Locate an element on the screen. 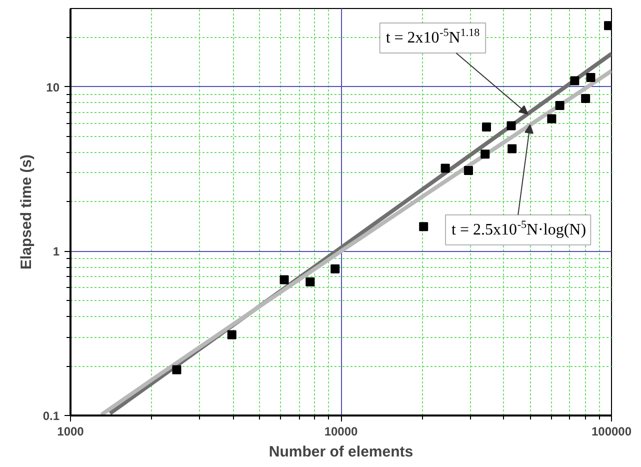 The image size is (641, 467). y-axis-title: Elapsed time (s) is located at coordinates (26, 212).